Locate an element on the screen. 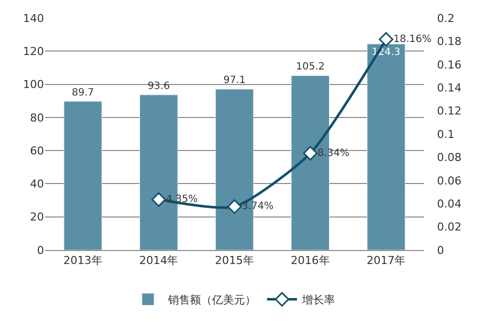 The image size is (484, 326). y2-tick-label: 0.18 is located at coordinates (449, 41).